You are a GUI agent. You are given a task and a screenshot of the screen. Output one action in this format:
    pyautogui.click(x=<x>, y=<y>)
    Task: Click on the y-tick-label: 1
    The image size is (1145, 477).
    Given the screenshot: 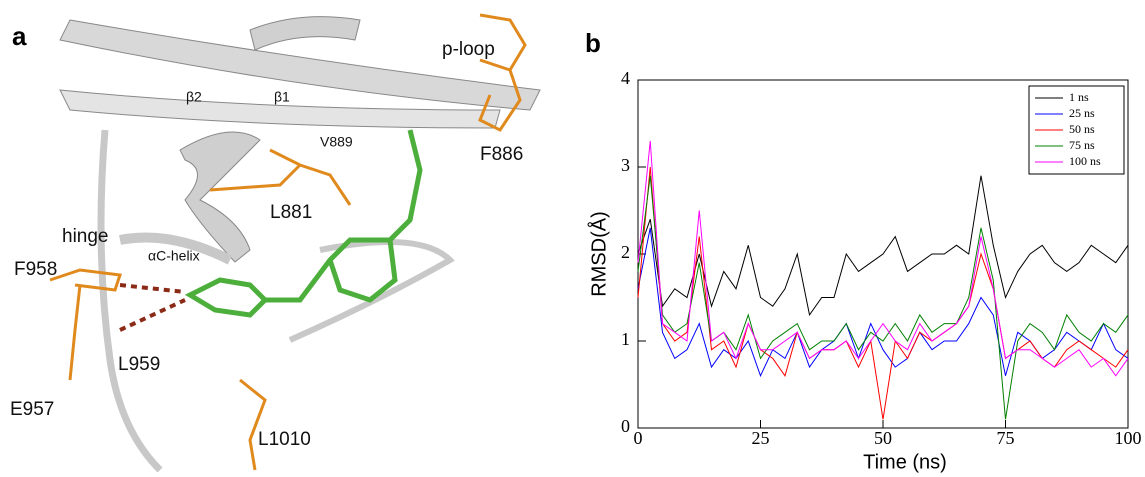 What is the action you would take?
    pyautogui.click(x=625, y=339)
    